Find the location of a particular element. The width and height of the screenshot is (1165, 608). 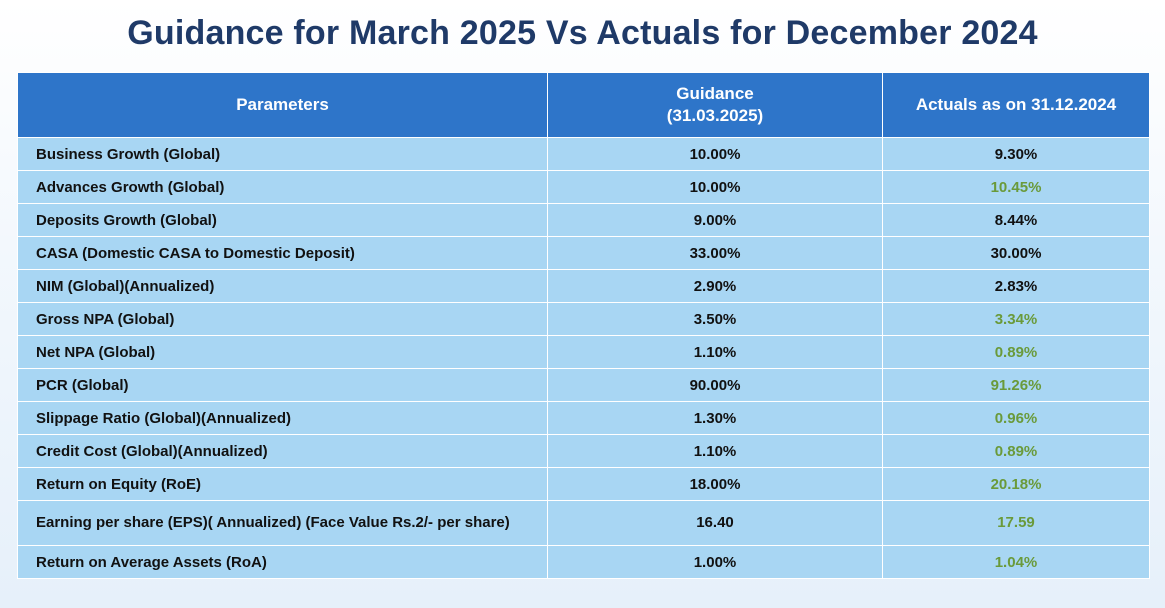

actual-cell: 91.26% is located at coordinates (1016, 385).